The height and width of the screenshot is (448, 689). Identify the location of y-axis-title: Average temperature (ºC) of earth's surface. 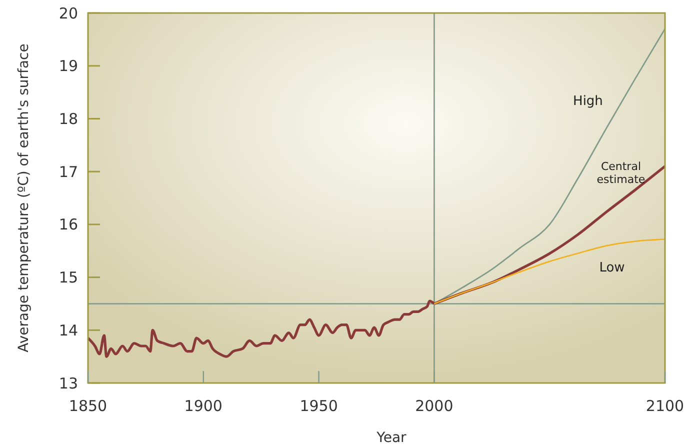
(24, 198).